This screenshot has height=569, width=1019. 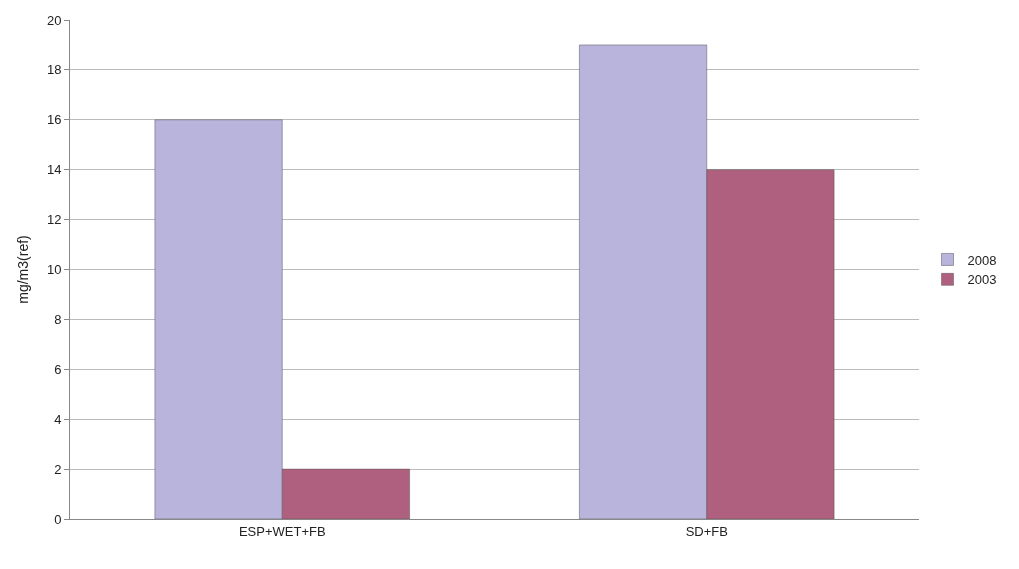 I want to click on y-tick-label: 12, so click(x=54, y=220).